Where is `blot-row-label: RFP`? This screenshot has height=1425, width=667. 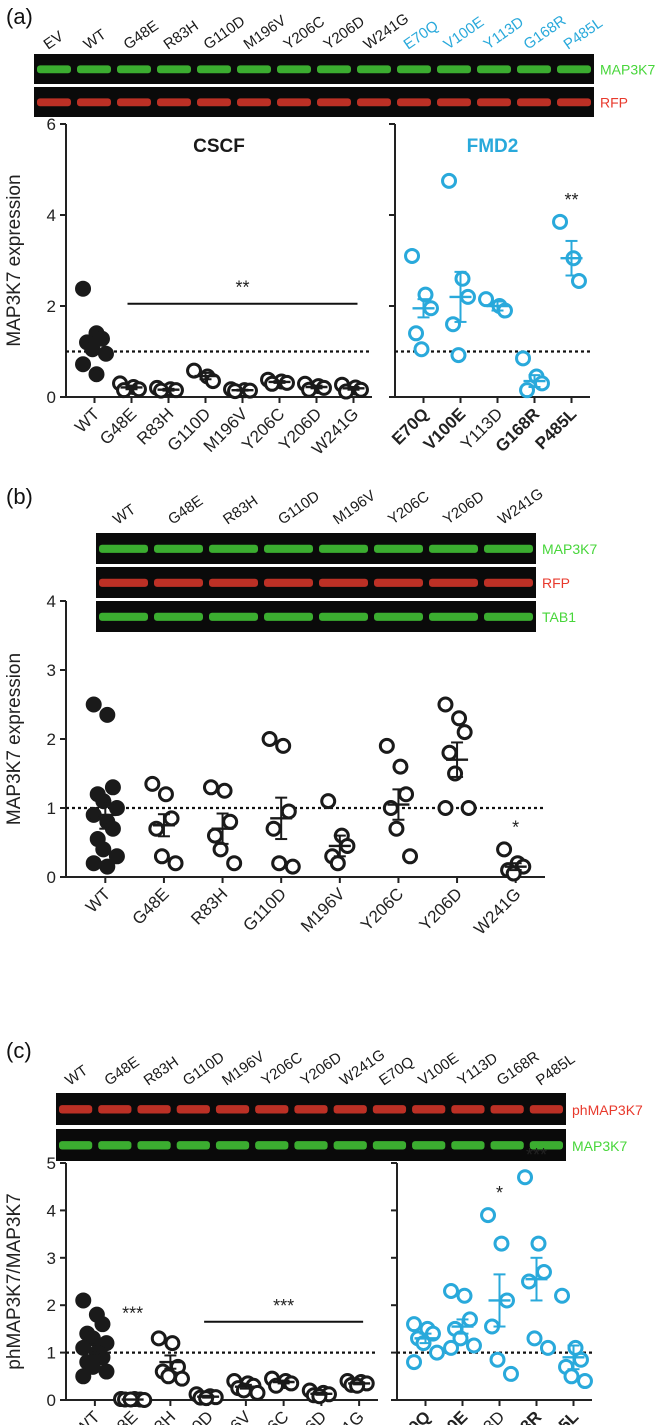 blot-row-label: RFP is located at coordinates (614, 102).